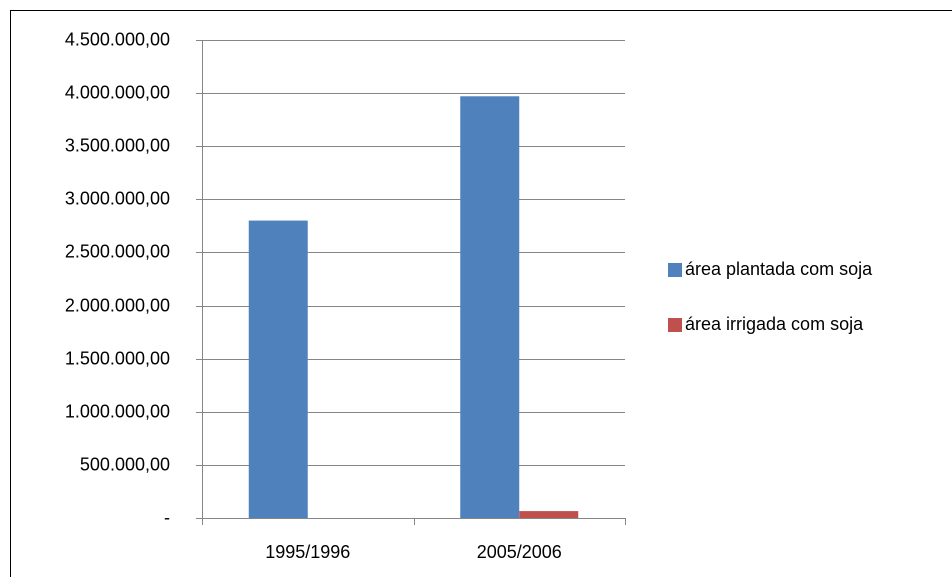  Describe the element at coordinates (117, 411) in the screenshot. I see `y-tick-label: 1.000.000,00` at that location.